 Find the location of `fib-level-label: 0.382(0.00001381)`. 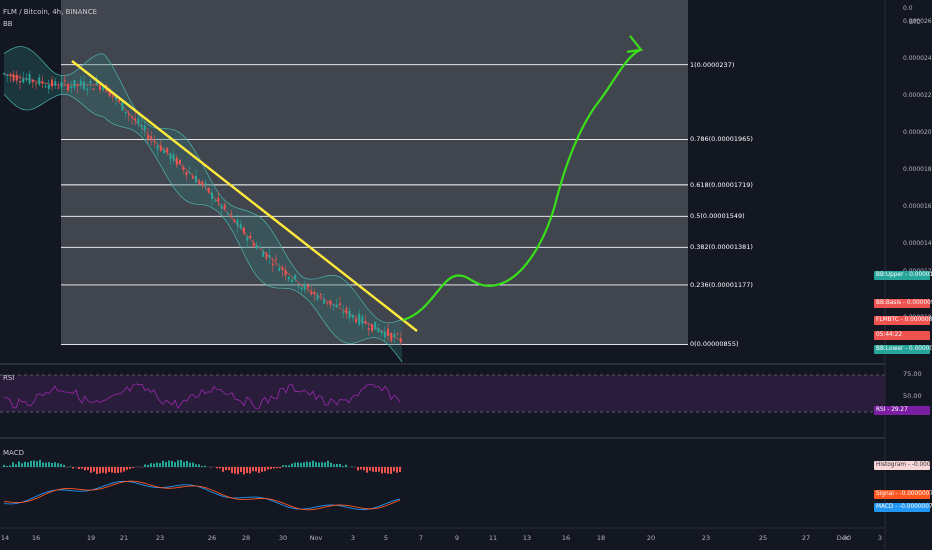

fib-level-label: 0.382(0.00001381) is located at coordinates (721, 247).